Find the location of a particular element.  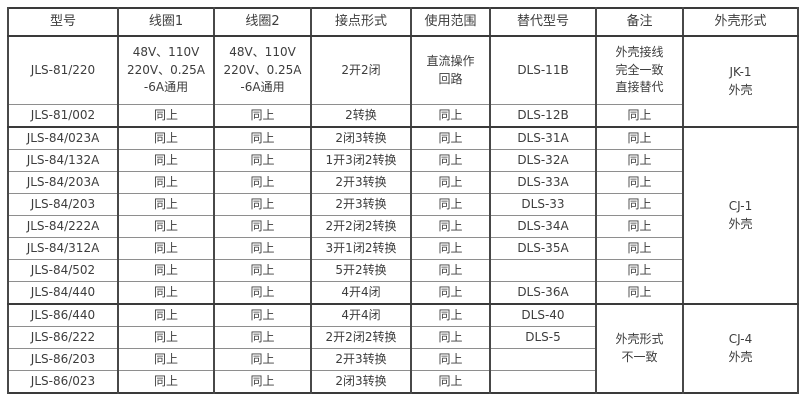

cell-replacement: DLS-33 is located at coordinates (543, 204).